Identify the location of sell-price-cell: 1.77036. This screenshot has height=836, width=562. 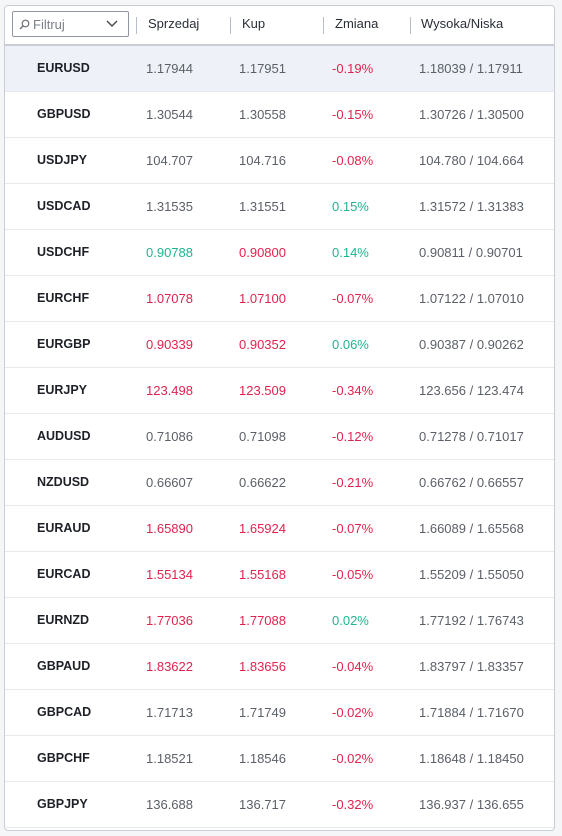
(169, 620).